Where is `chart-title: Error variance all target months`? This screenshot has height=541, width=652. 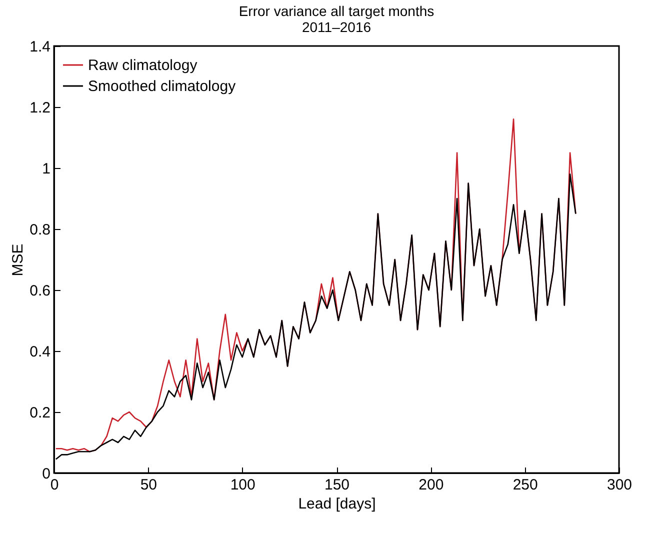
chart-title: Error variance all target months is located at coordinates (336, 11).